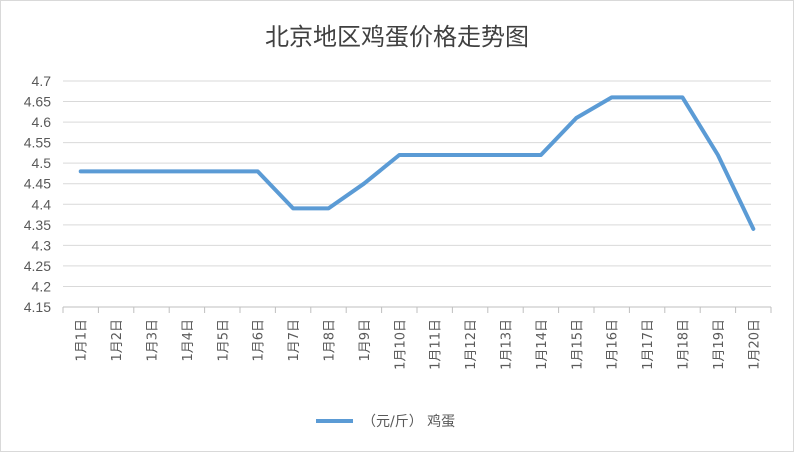  Describe the element at coordinates (42, 163) in the screenshot. I see `y-tick-label: 4.5` at that location.